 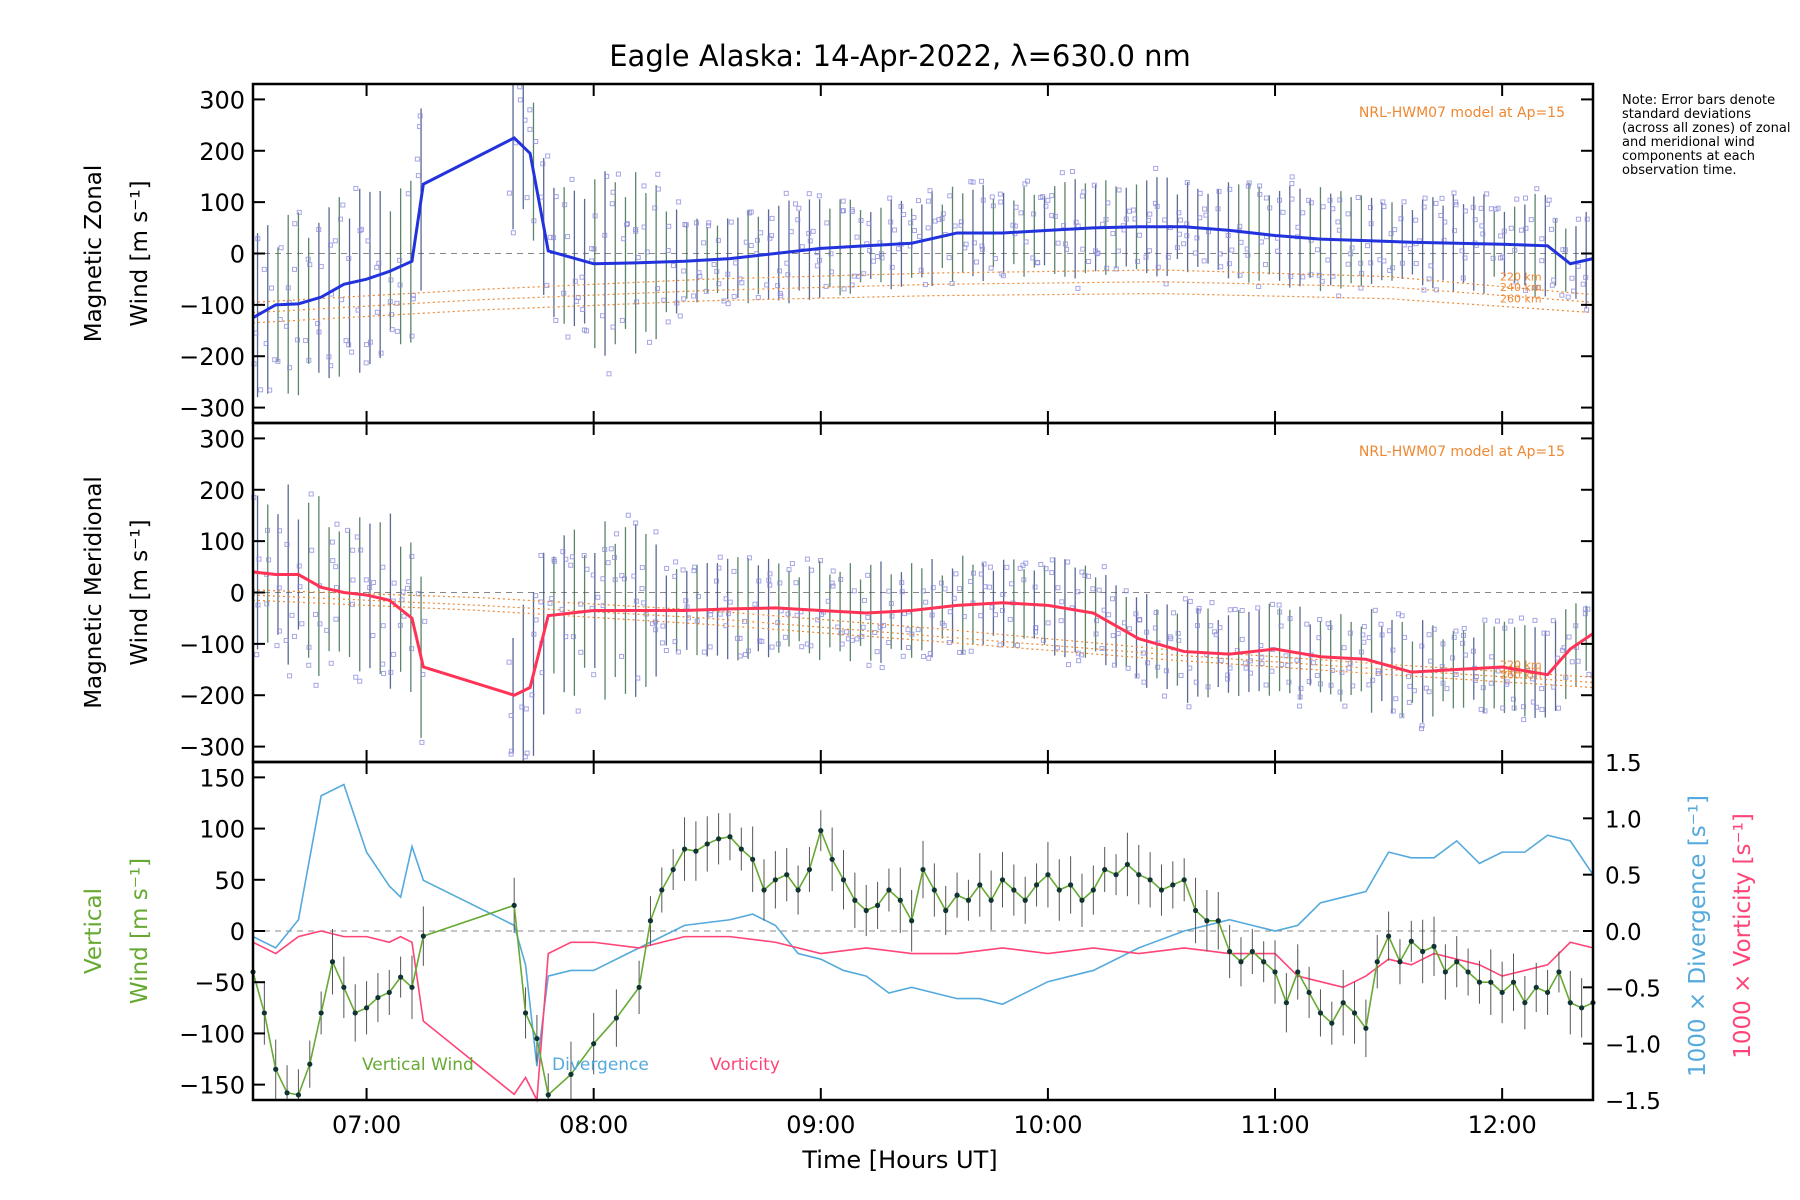 What do you see at coordinates (212, 645) in the screenshot?
I see `meridional-y-tick-label: −100` at bounding box center [212, 645].